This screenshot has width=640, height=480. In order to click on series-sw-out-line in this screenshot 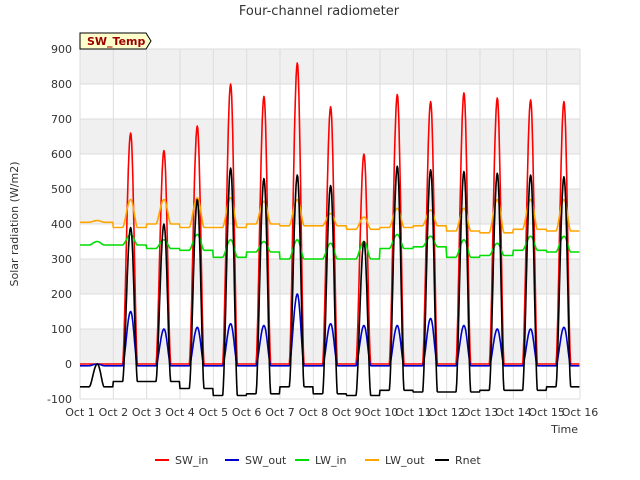, I will do `click(329, 330)`.